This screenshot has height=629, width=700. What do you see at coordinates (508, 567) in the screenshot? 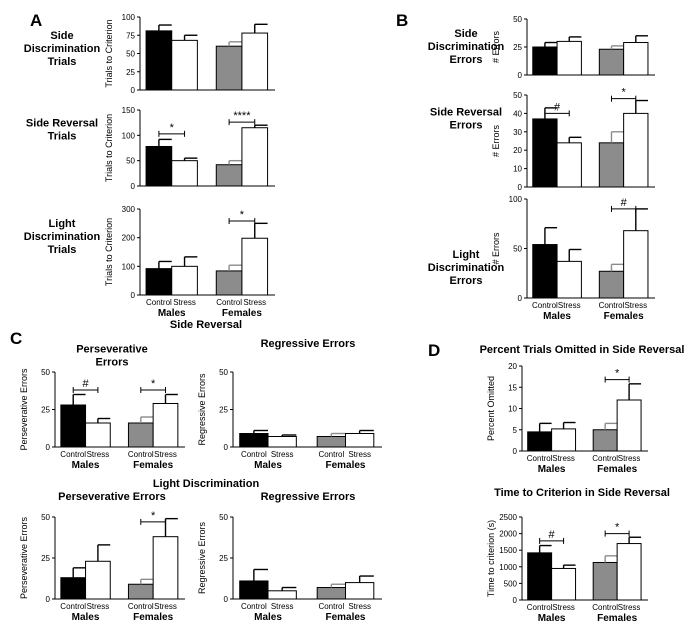
I see `y-tick-label: 1000` at bounding box center [508, 567].